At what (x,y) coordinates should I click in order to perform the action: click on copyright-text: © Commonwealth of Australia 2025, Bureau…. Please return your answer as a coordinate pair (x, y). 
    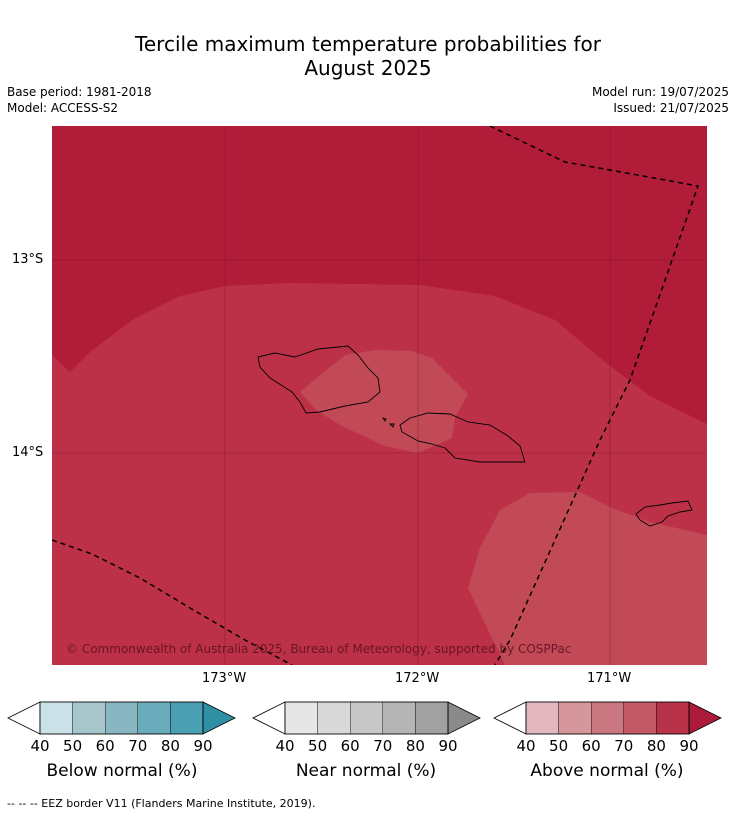
    Looking at the image, I should click on (318, 649).